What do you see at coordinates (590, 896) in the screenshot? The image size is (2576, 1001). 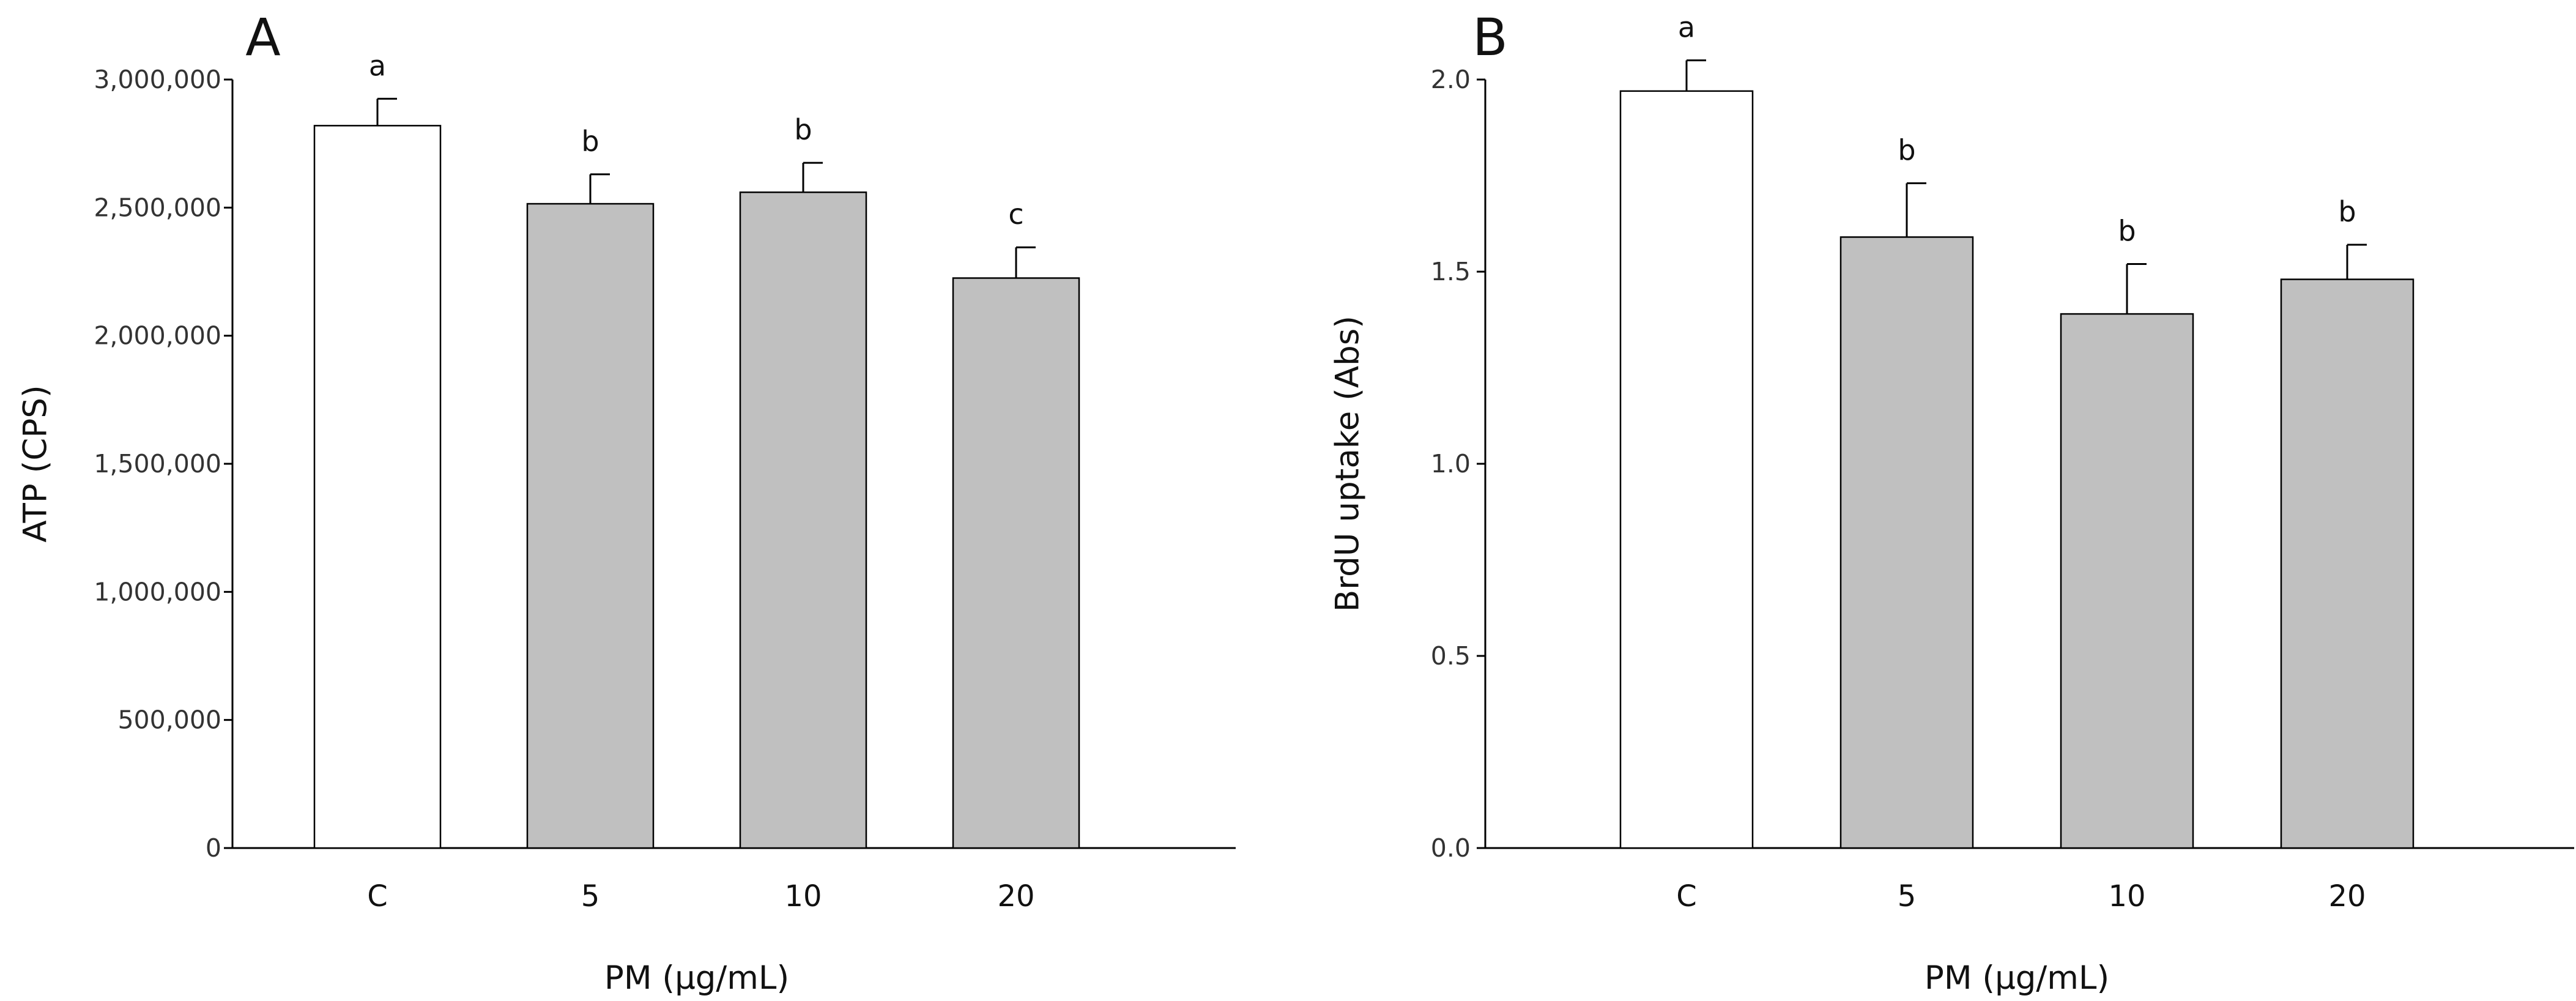 I see `panel-a-x-tick-label: 5` at bounding box center [590, 896].